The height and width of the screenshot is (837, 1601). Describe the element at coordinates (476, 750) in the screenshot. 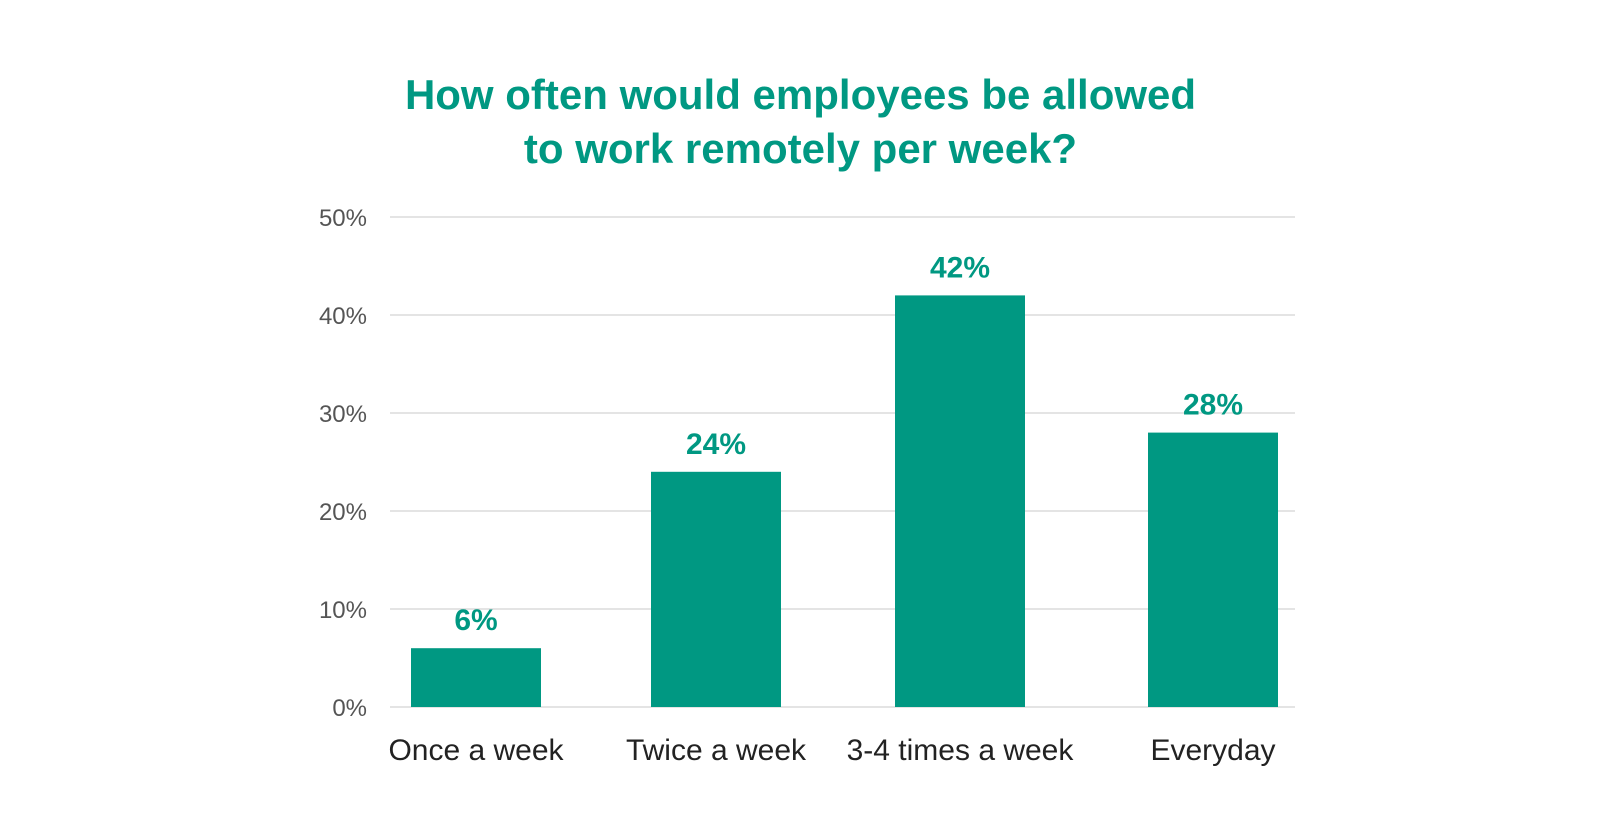

I see `x-category-label: Once a week` at that location.